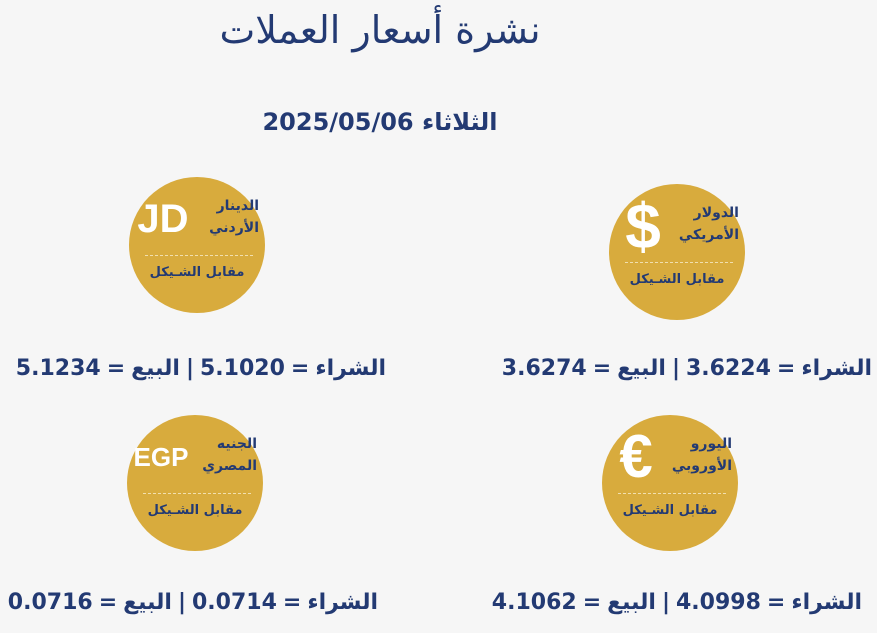 The height and width of the screenshot is (633, 877). I want to click on date: الثلاثاء 2025/05/06, so click(380, 122).